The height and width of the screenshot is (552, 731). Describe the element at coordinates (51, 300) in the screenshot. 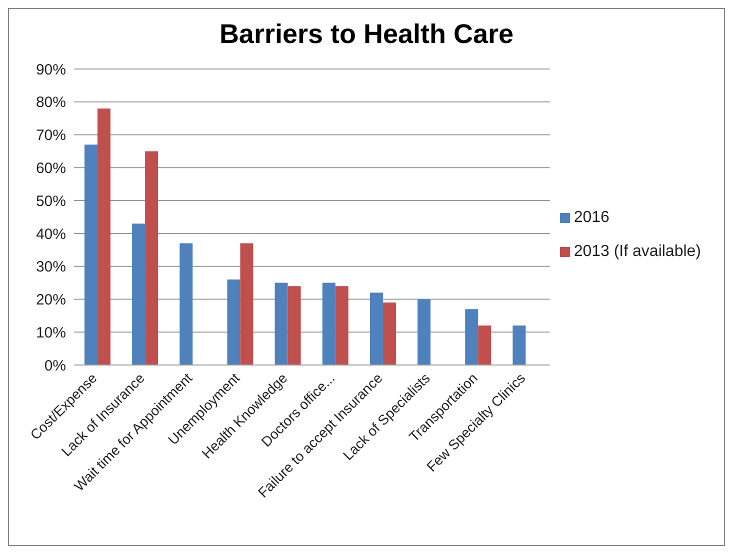

I see `y-tick-label: 20%` at that location.